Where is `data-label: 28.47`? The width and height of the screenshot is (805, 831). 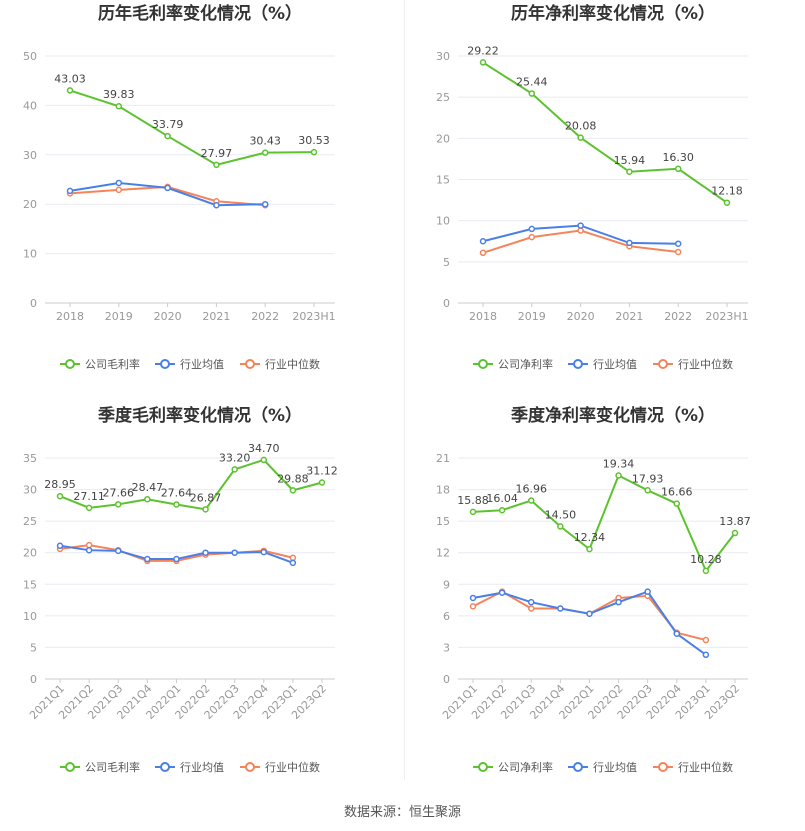
data-label: 28.47 is located at coordinates (148, 487).